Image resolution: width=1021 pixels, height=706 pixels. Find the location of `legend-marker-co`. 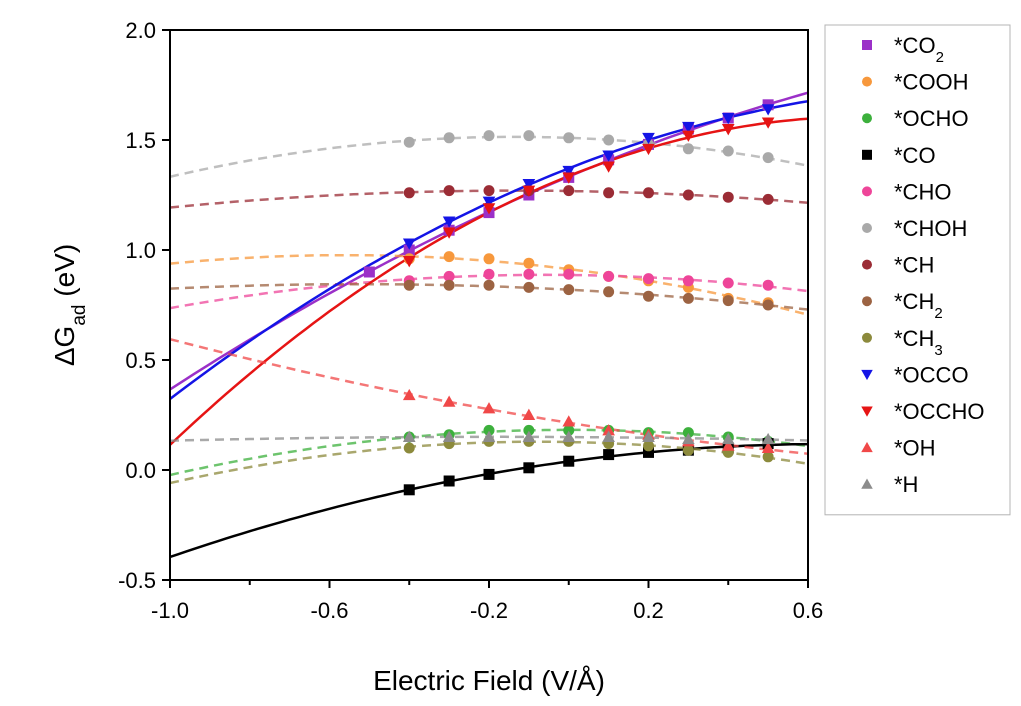

legend-marker-co is located at coordinates (867, 154).